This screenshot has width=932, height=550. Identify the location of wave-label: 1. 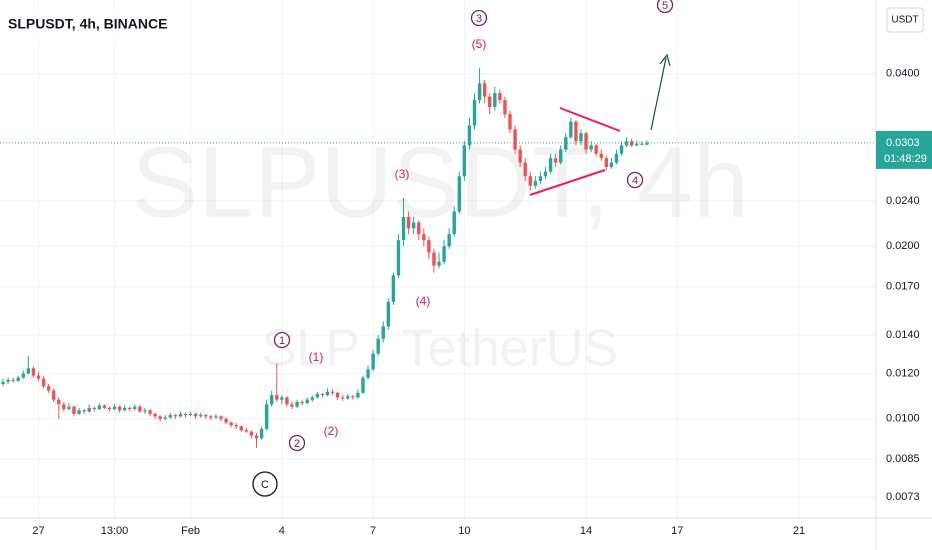
(282, 341).